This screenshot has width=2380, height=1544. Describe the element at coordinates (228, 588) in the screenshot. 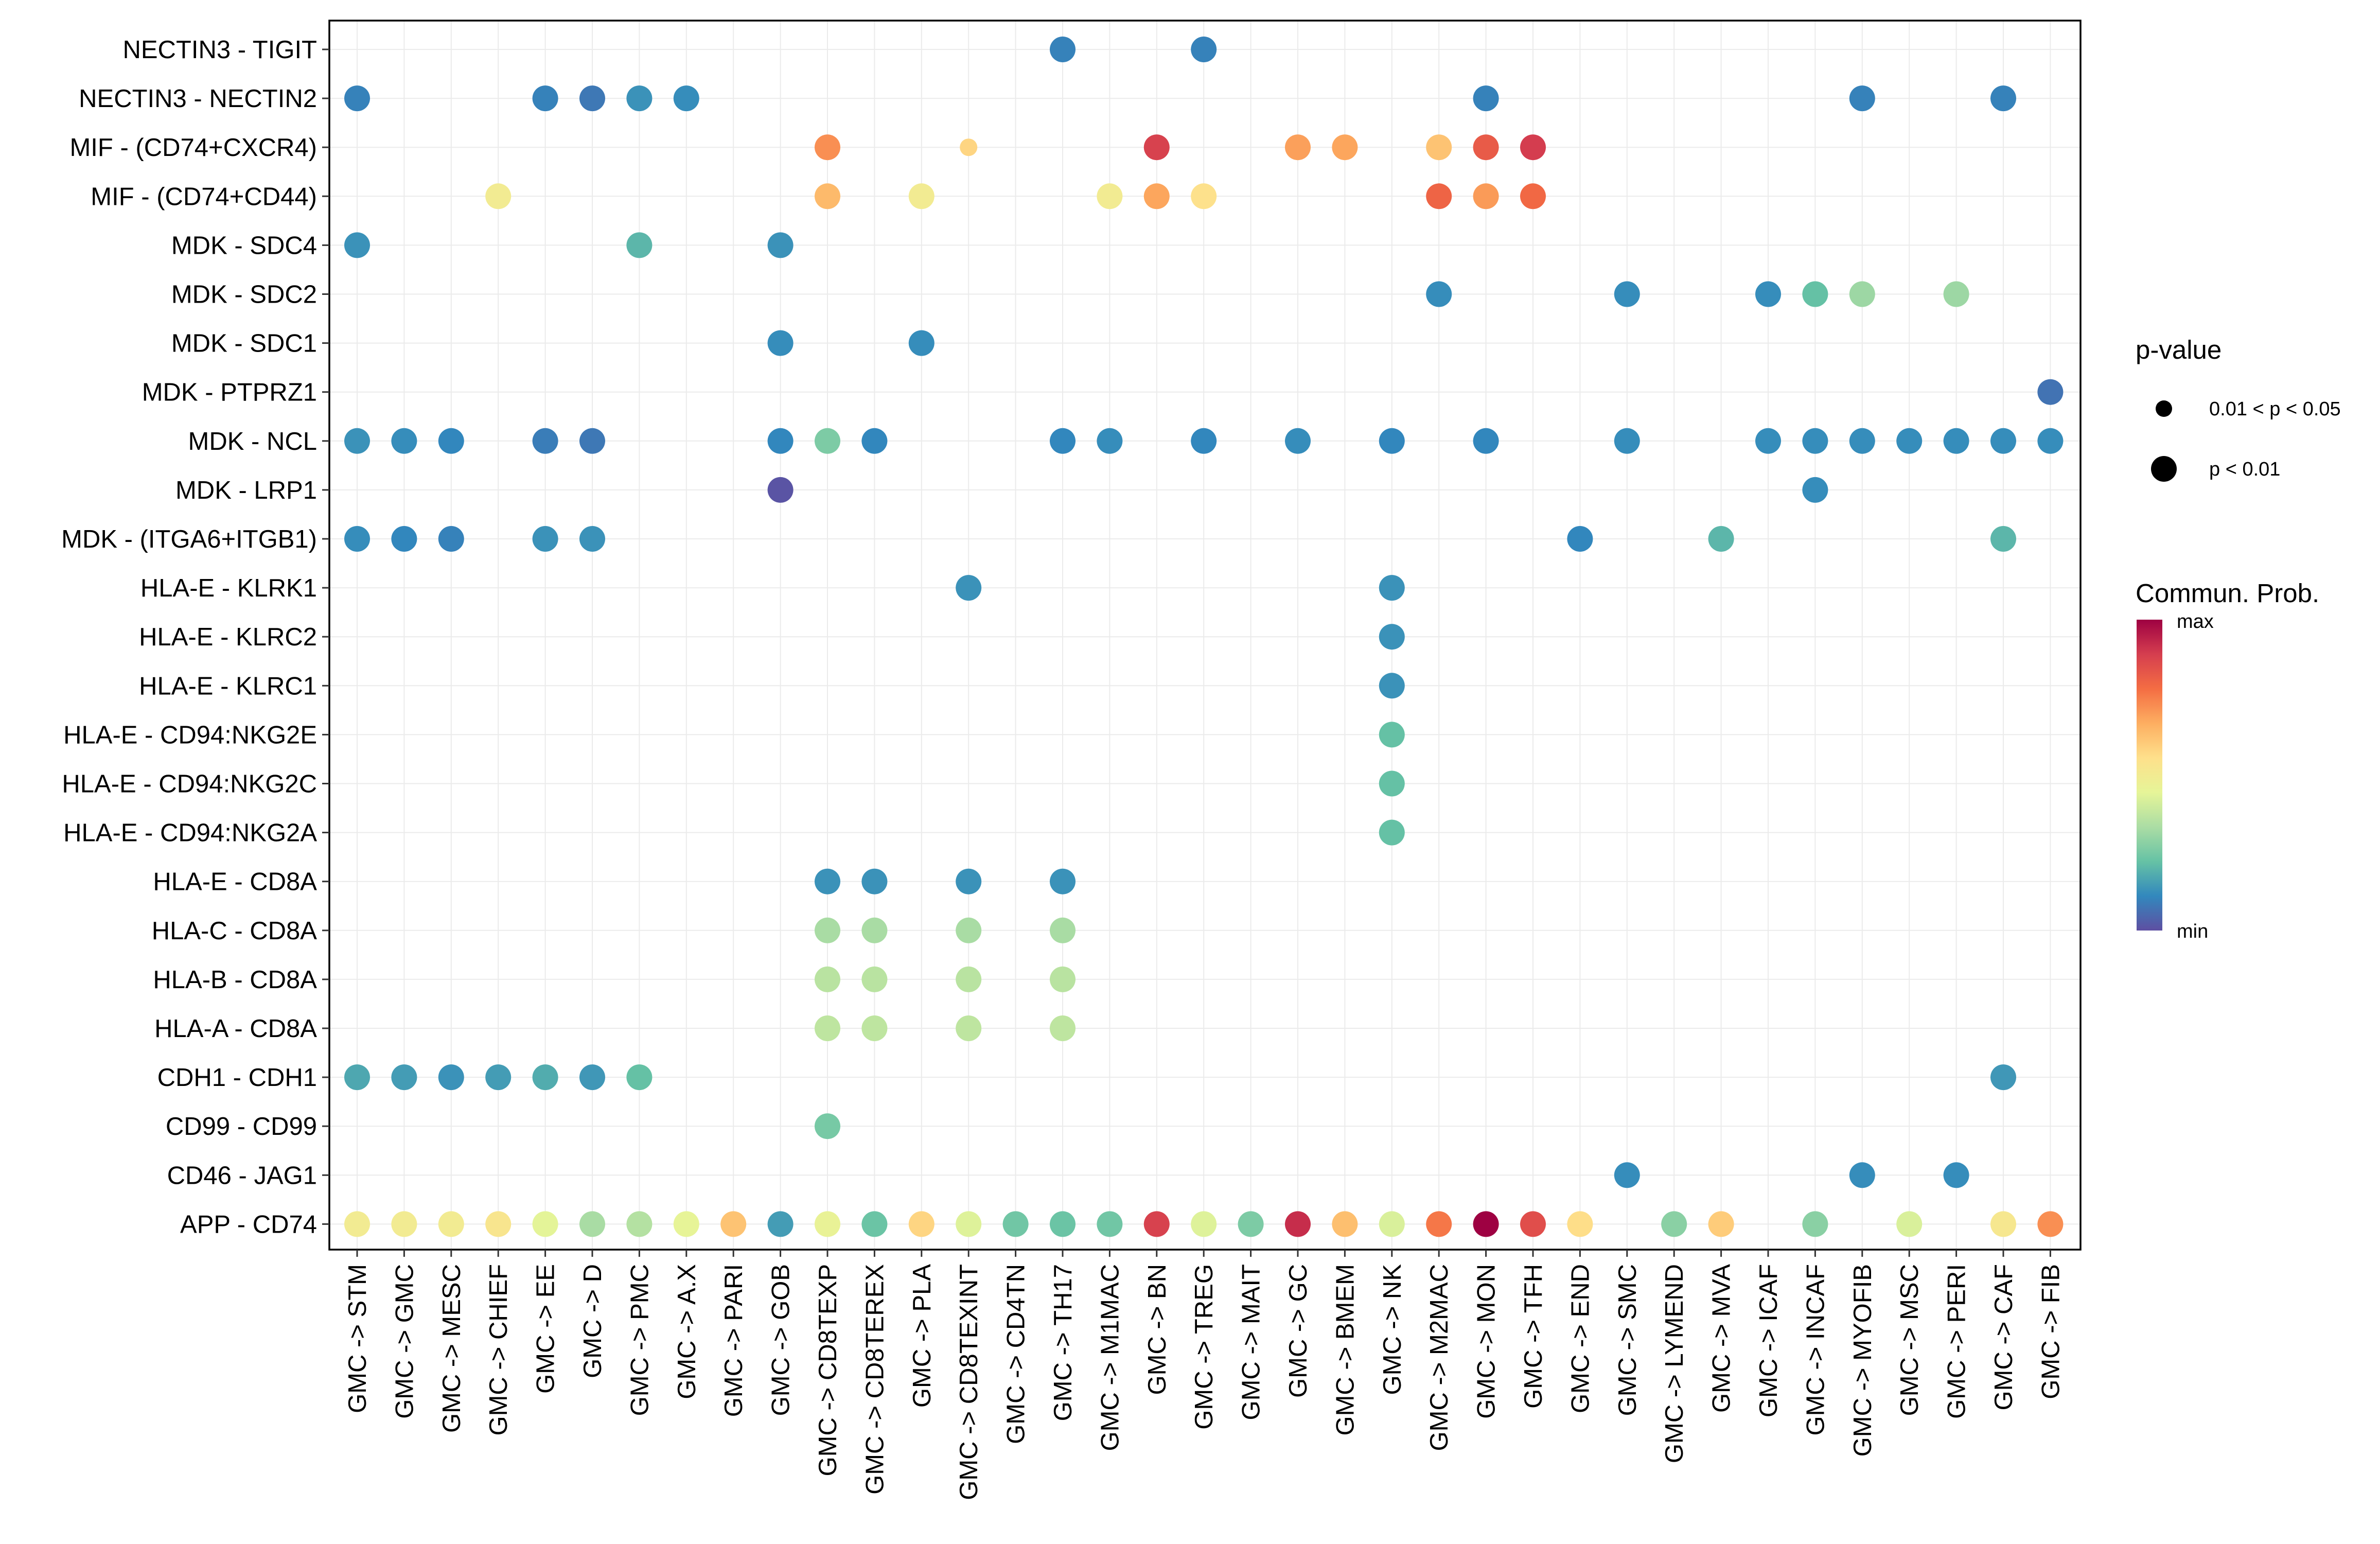

I see `y-tick-label: HLA-E - KLRK1` at that location.